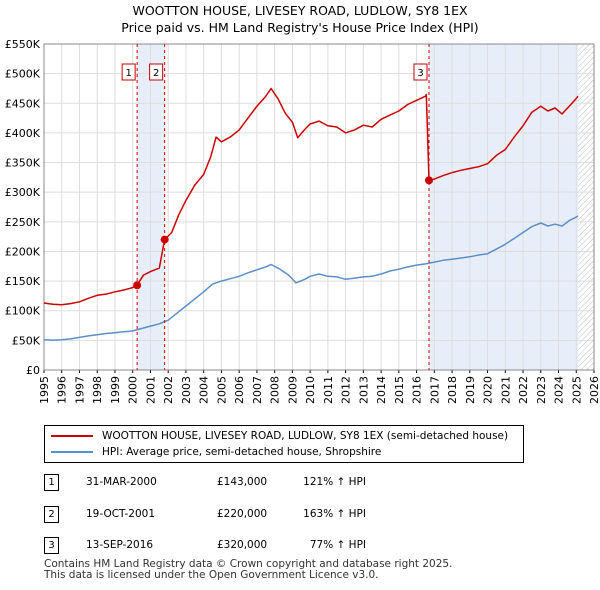 This screenshot has height=590, width=600. Describe the element at coordinates (292, 390) in the screenshot. I see `x-tick-label: 2009` at that location.